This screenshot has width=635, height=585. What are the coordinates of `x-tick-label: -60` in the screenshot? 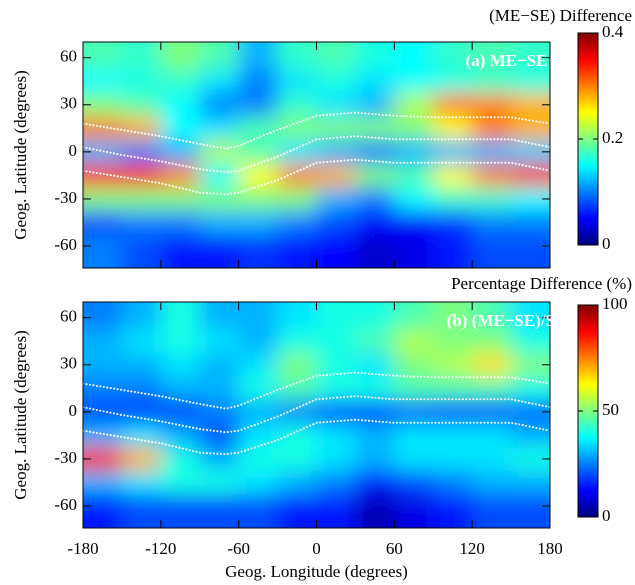 It's located at (238, 548).